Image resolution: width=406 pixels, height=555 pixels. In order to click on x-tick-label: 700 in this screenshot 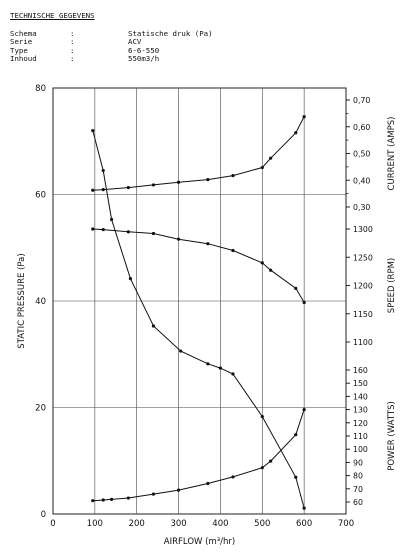, I will do `click(346, 524)`.